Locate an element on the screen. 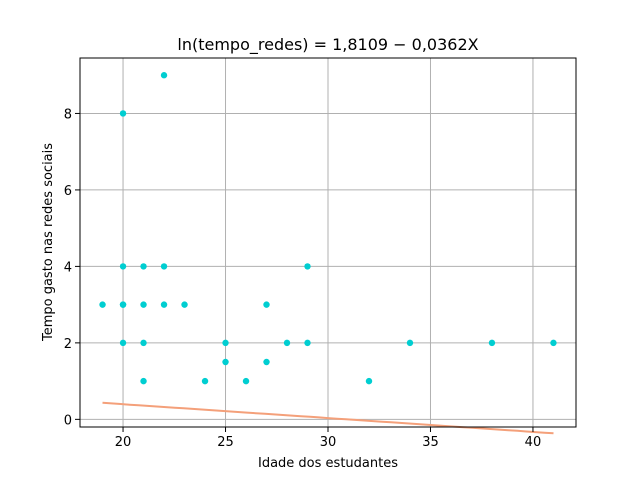 The width and height of the screenshot is (640, 480). x-tick-label: 35 is located at coordinates (430, 442).